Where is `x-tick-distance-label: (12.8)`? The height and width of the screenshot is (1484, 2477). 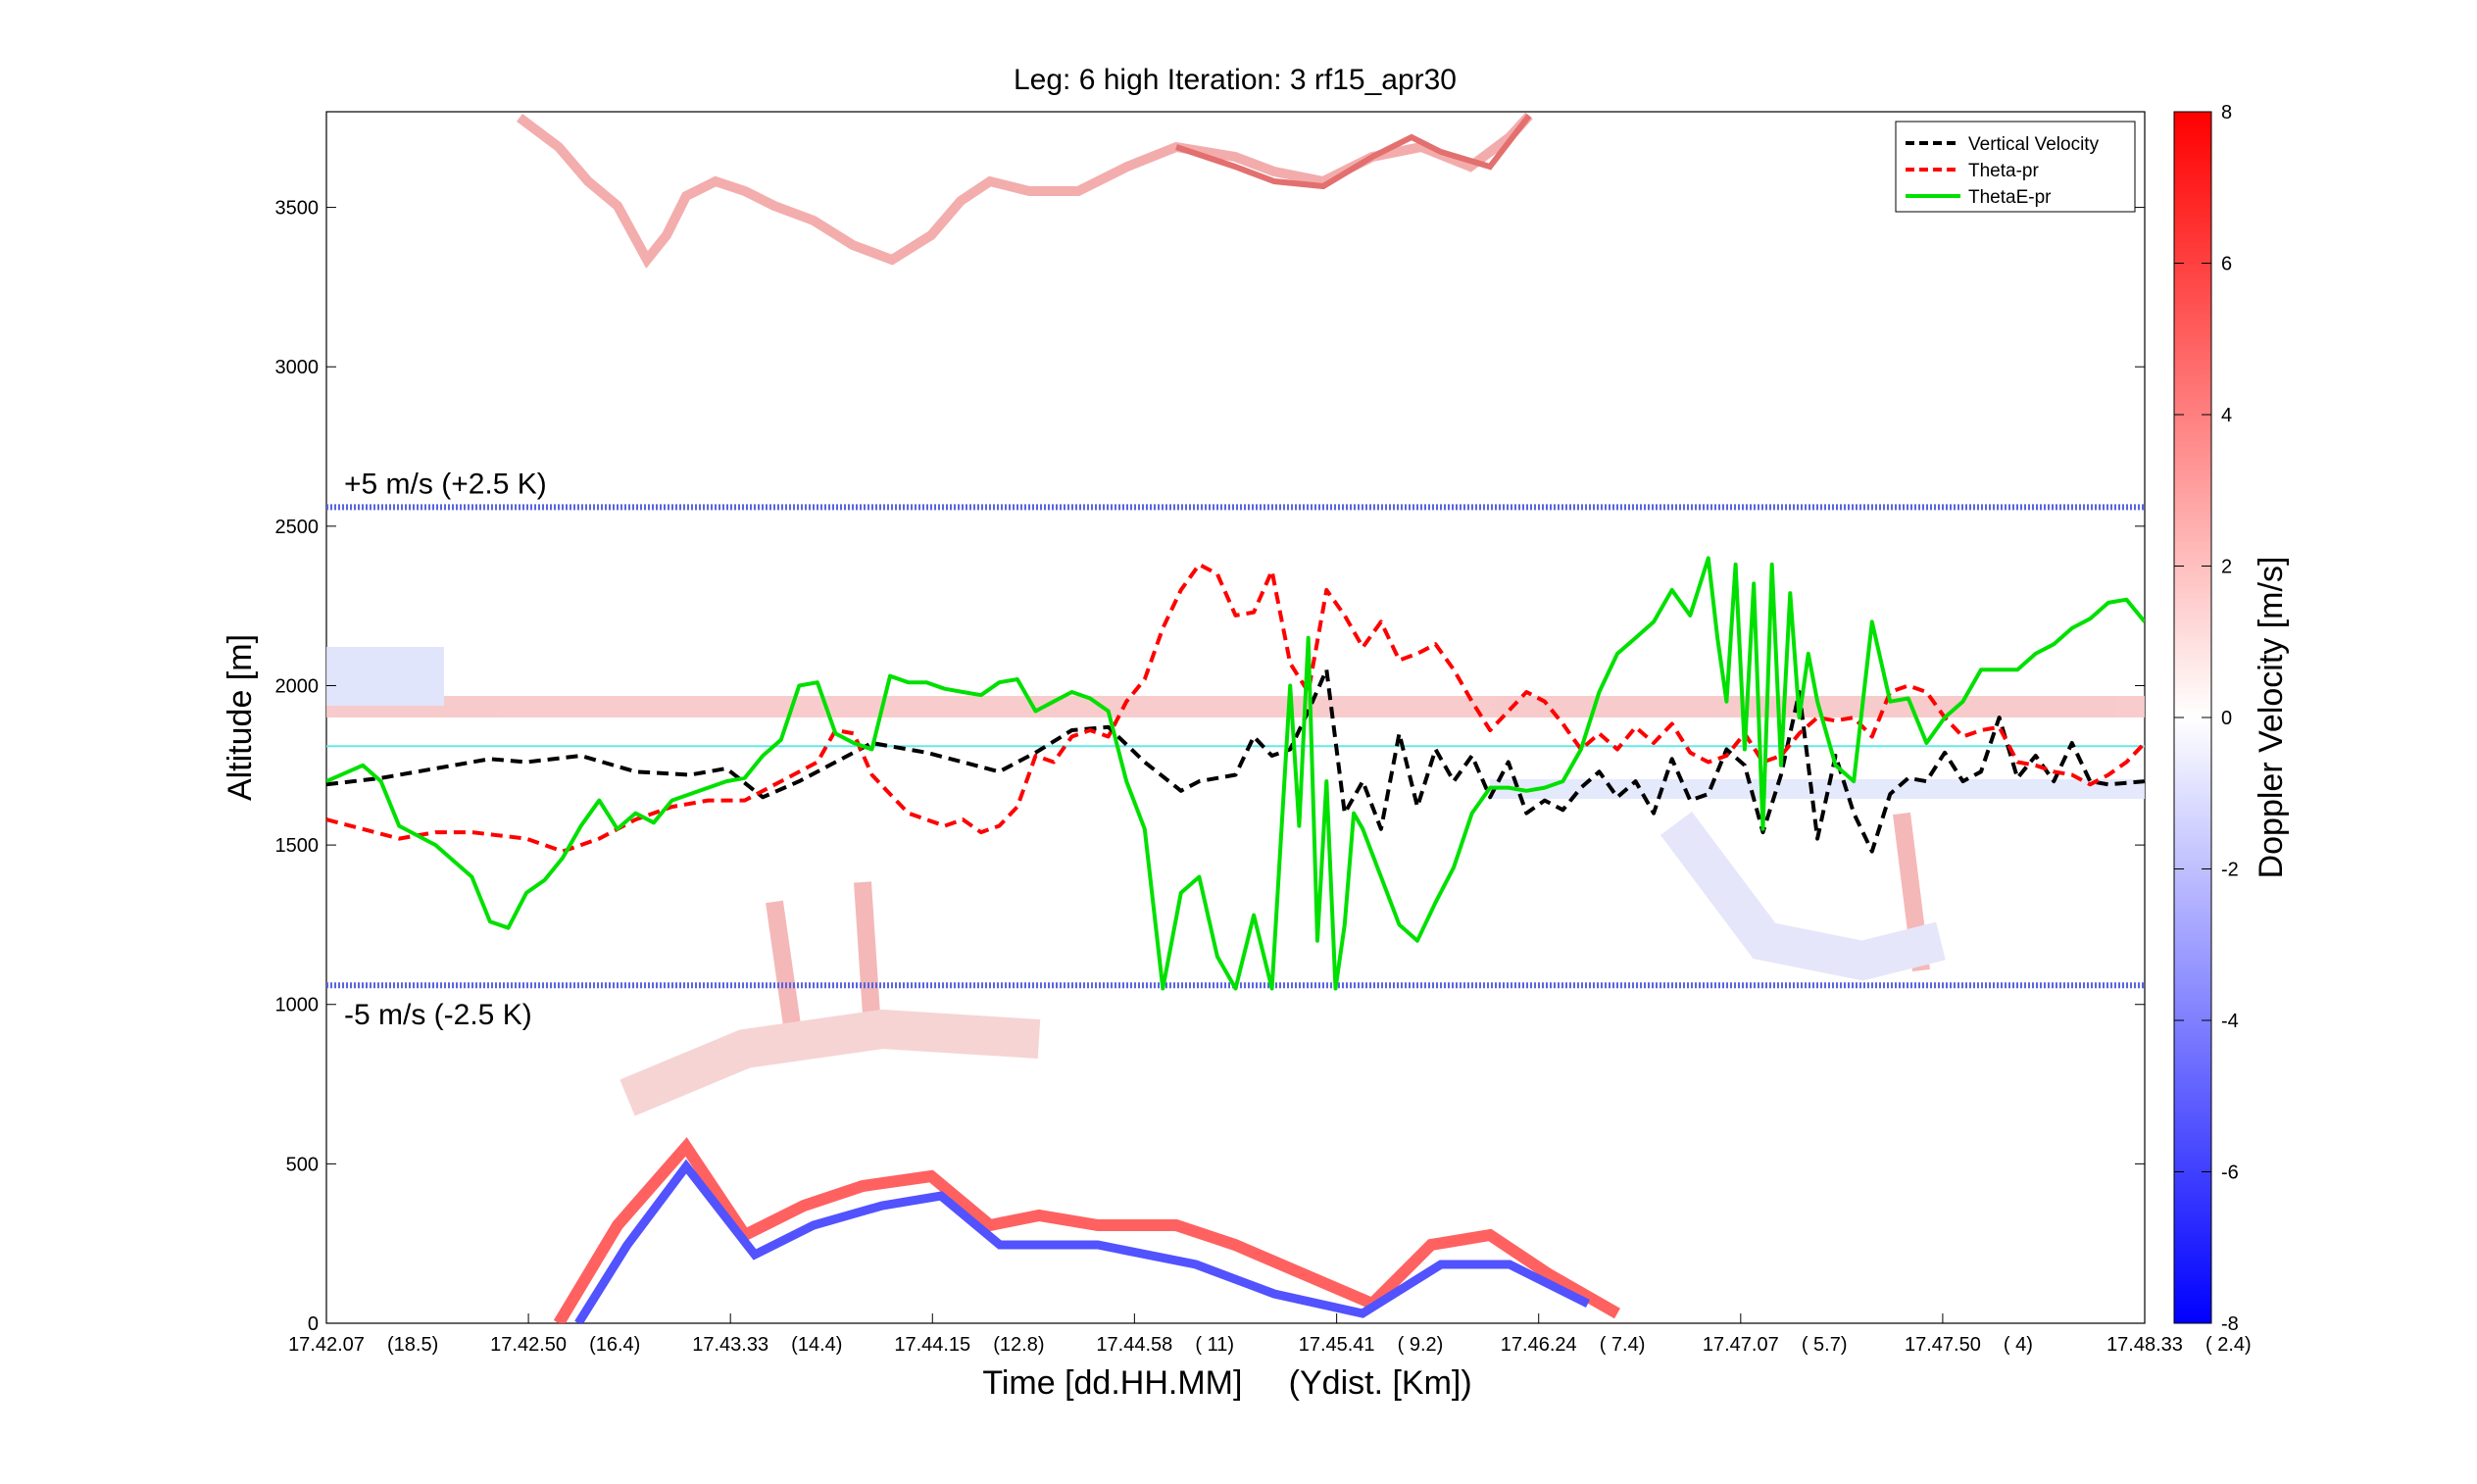 x-tick-distance-label: (12.8) is located at coordinates (1018, 1345).